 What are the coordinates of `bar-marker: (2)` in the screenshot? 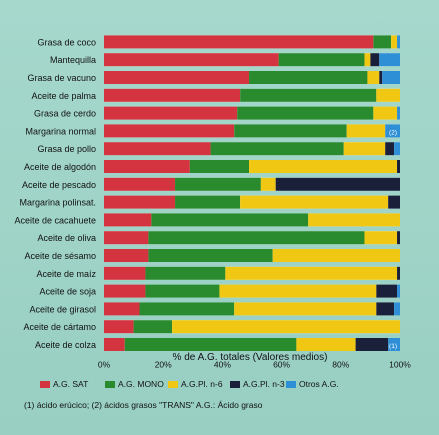 It's located at (393, 132).